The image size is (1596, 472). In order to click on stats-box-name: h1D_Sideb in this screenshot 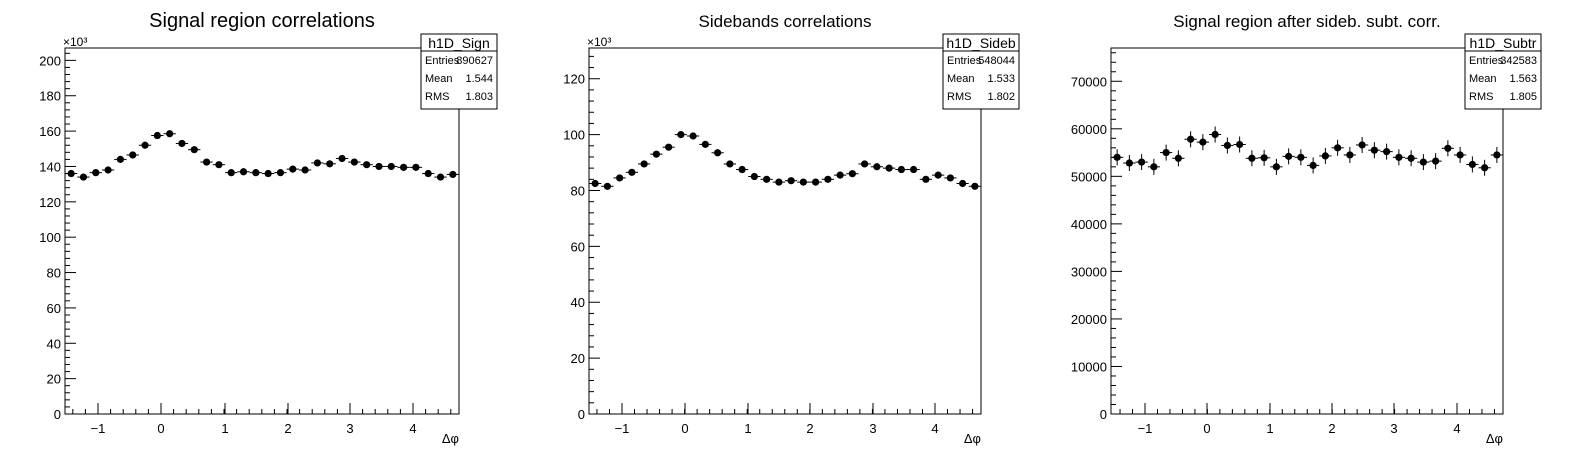, I will do `click(980, 43)`.